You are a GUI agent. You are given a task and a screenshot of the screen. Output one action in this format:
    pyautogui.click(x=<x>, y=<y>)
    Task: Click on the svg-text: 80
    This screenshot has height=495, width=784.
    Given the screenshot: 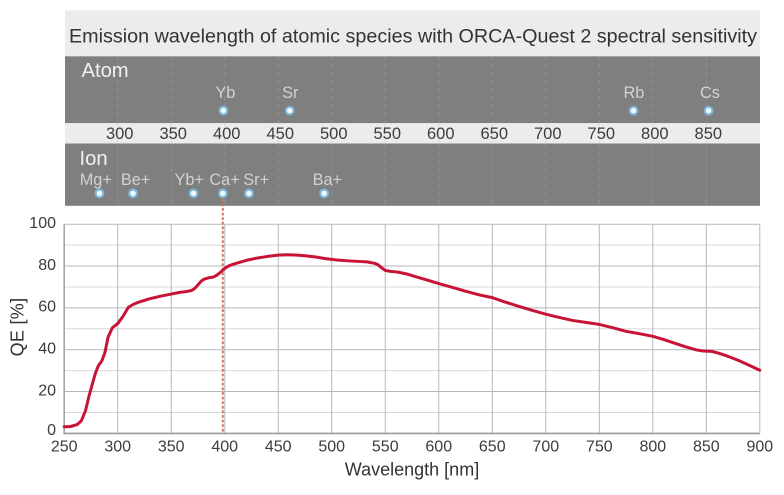 What is the action you would take?
    pyautogui.click(x=47, y=265)
    